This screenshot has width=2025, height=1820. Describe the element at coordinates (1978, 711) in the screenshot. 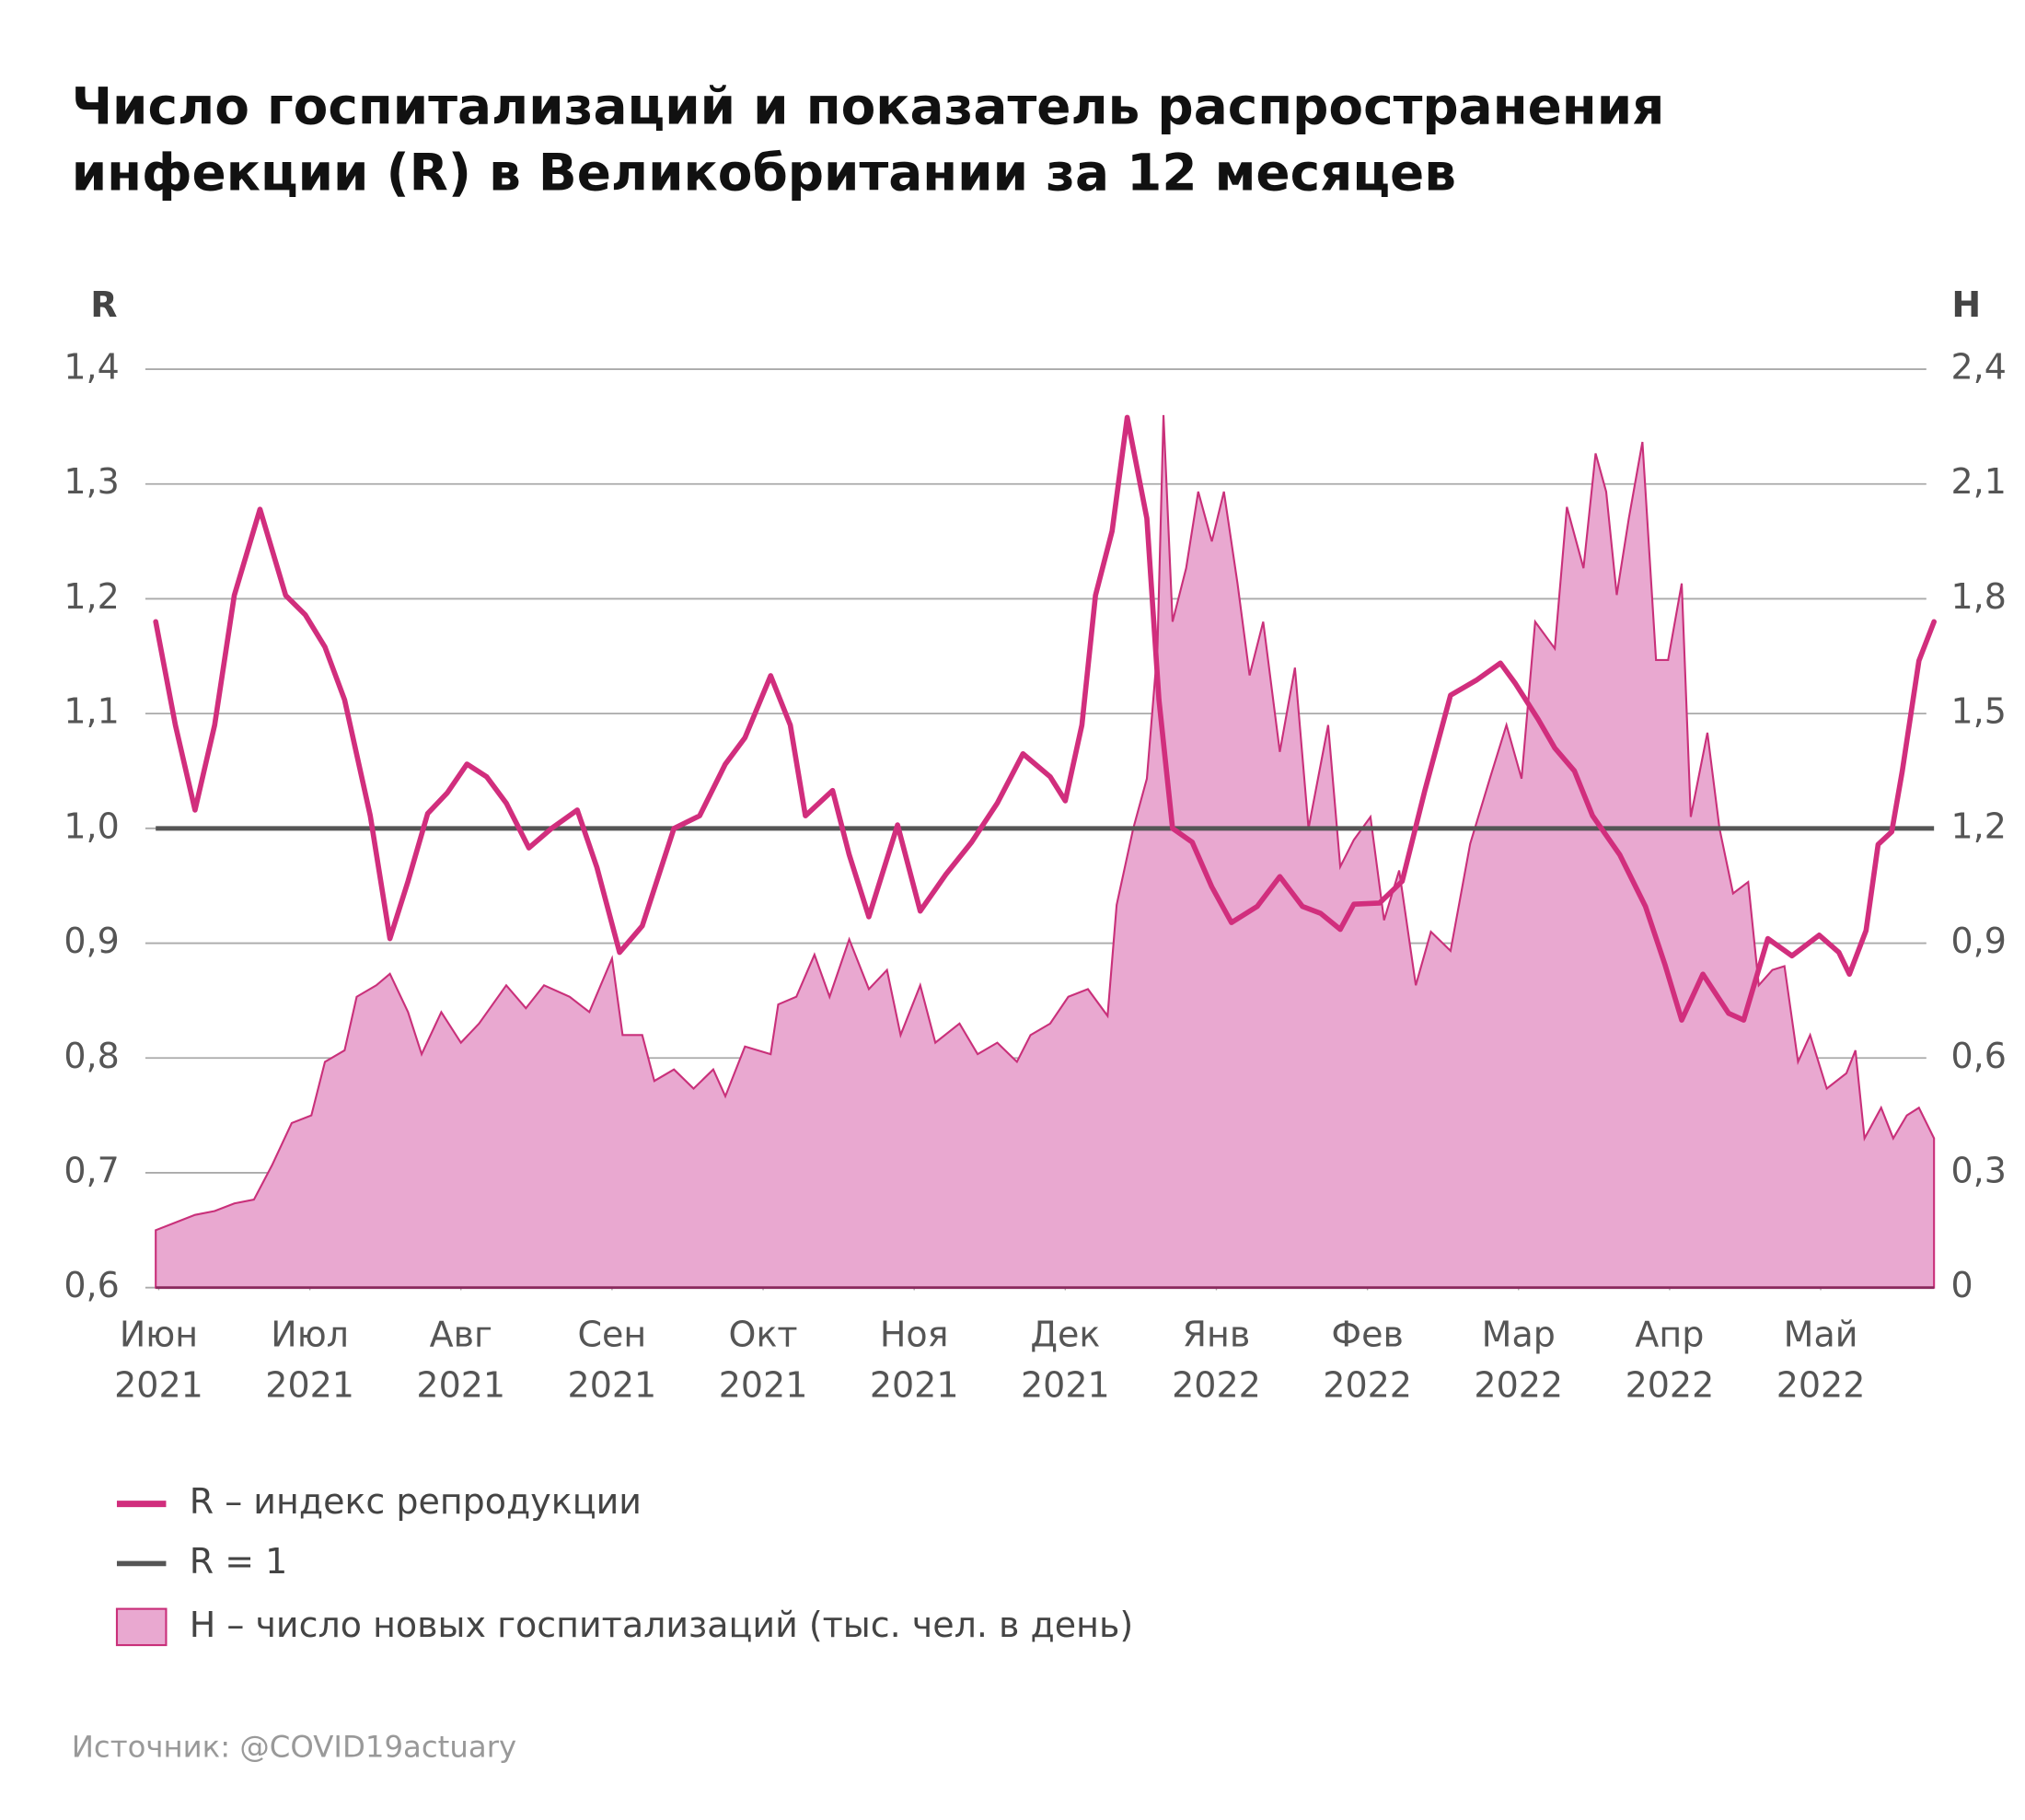

I see `y2-tick-label: 1,5` at that location.